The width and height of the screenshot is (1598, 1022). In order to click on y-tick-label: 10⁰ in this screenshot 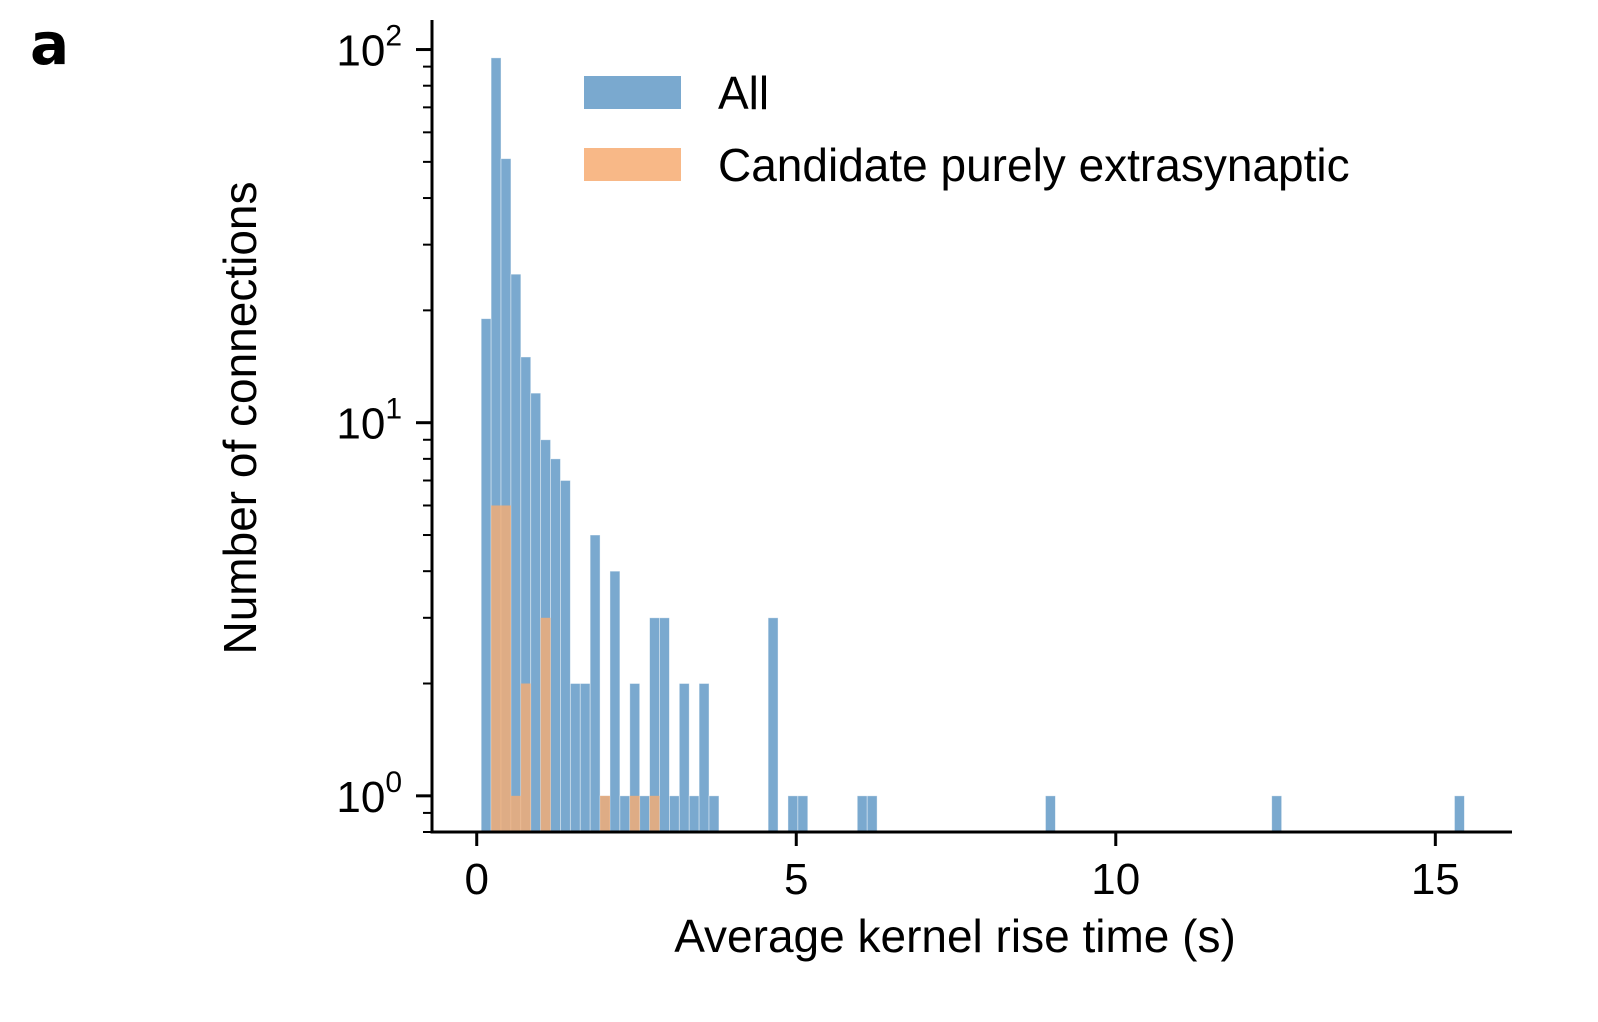, I will do `click(369, 794)`.